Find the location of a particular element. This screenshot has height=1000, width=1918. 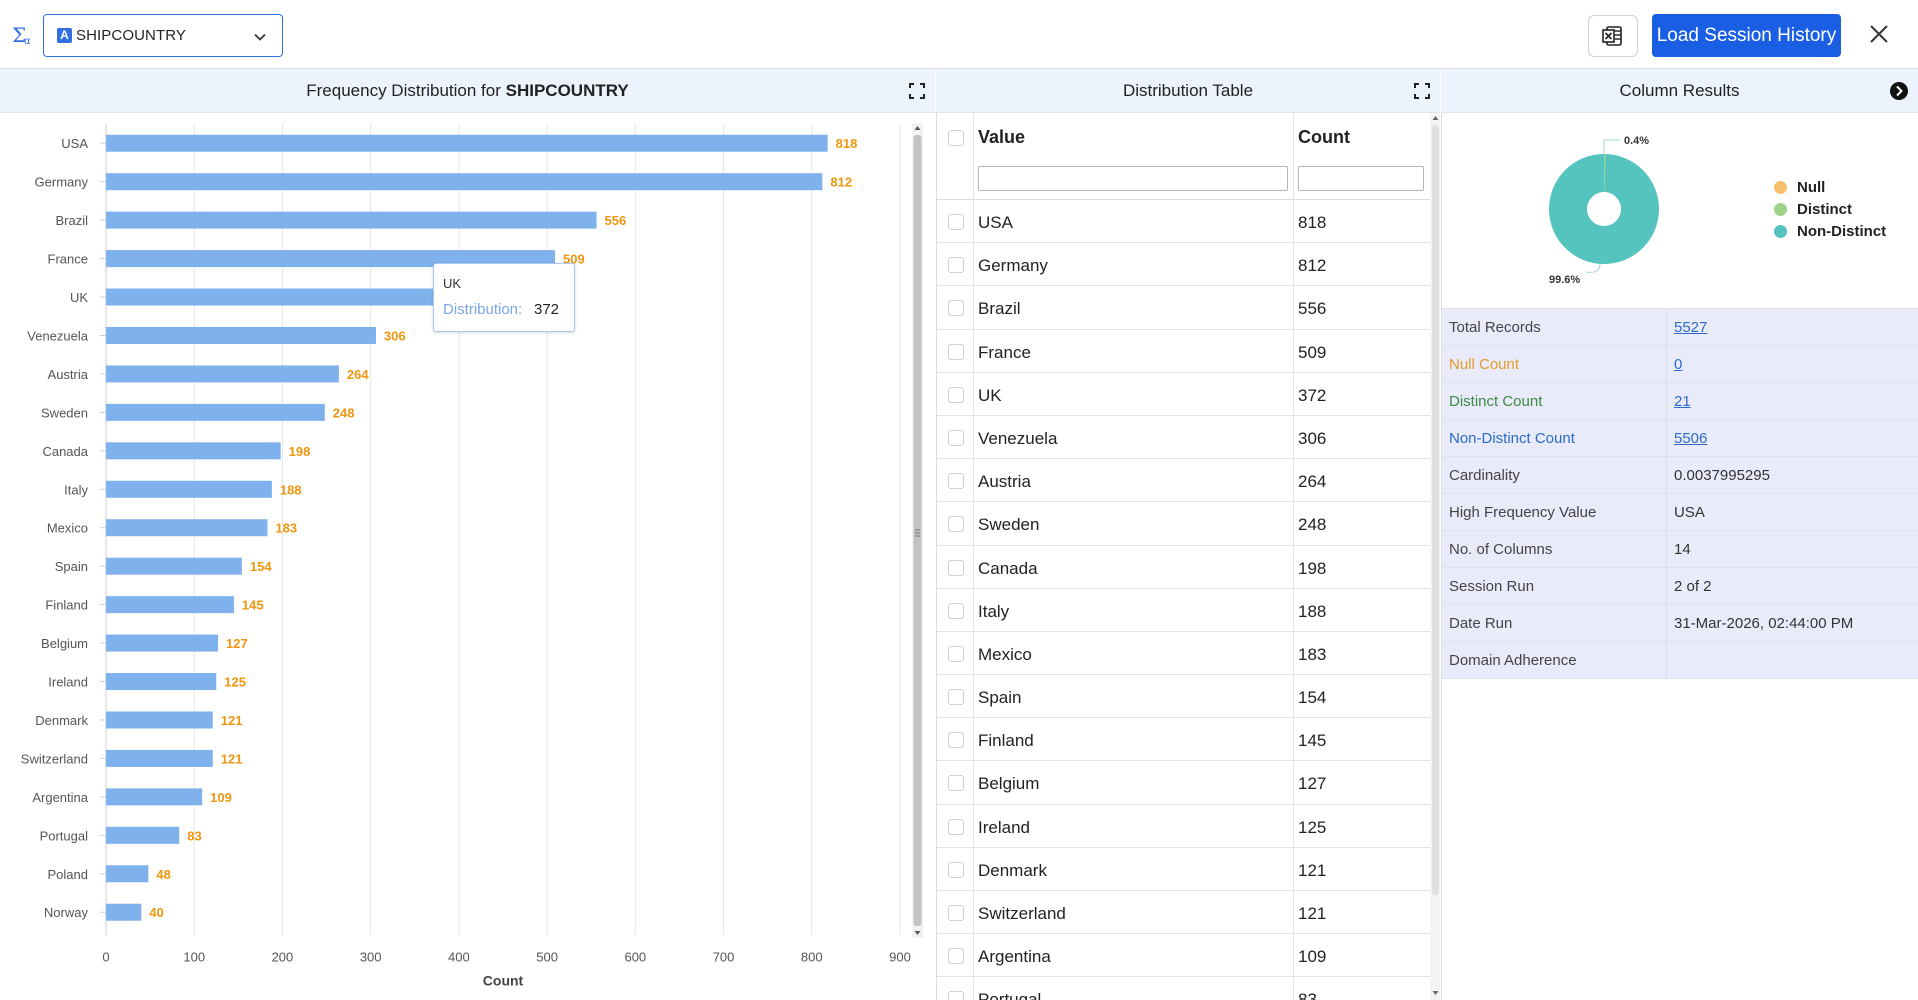

data-label: 83 is located at coordinates (194, 835).